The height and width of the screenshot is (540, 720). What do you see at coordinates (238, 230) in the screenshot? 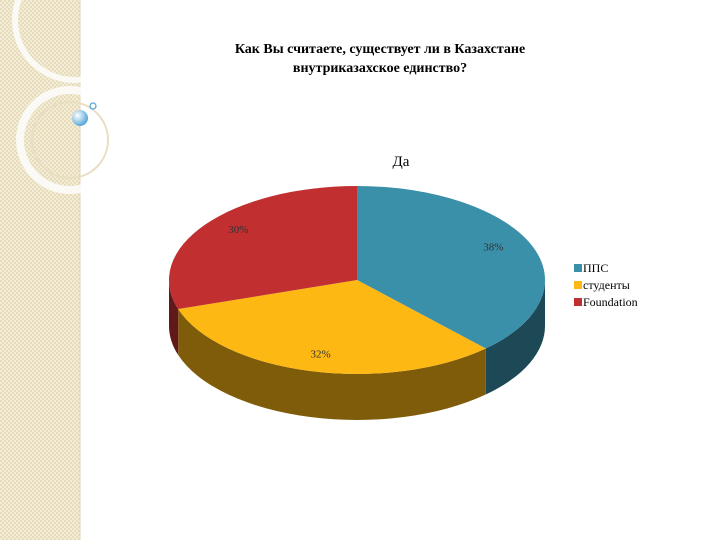
I see `data-label: 30%` at bounding box center [238, 230].